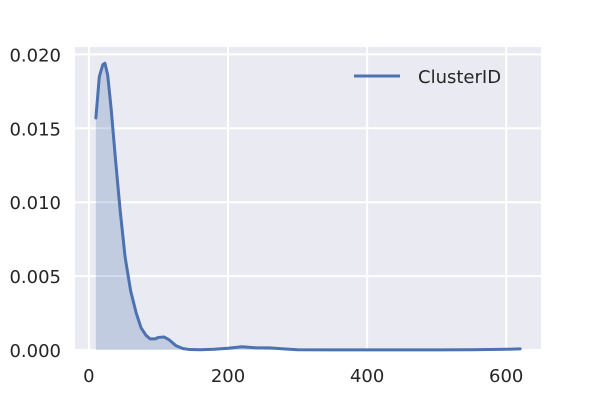  I want to click on legend-label-clusterid: ClusterID, so click(459, 77).